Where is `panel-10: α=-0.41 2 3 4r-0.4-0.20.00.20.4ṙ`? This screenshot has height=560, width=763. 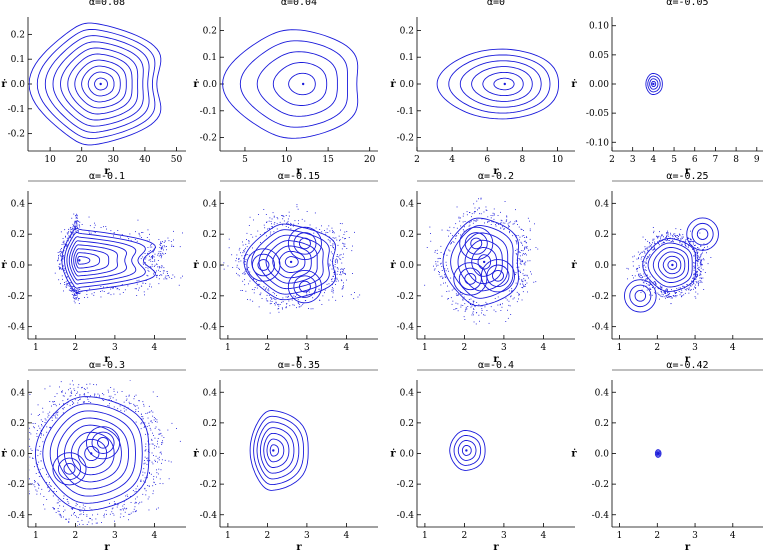
panel-10: α=-0.41 2 3 4r-0.4-0.20.00.20.4ṙ is located at coordinates (482, 456).